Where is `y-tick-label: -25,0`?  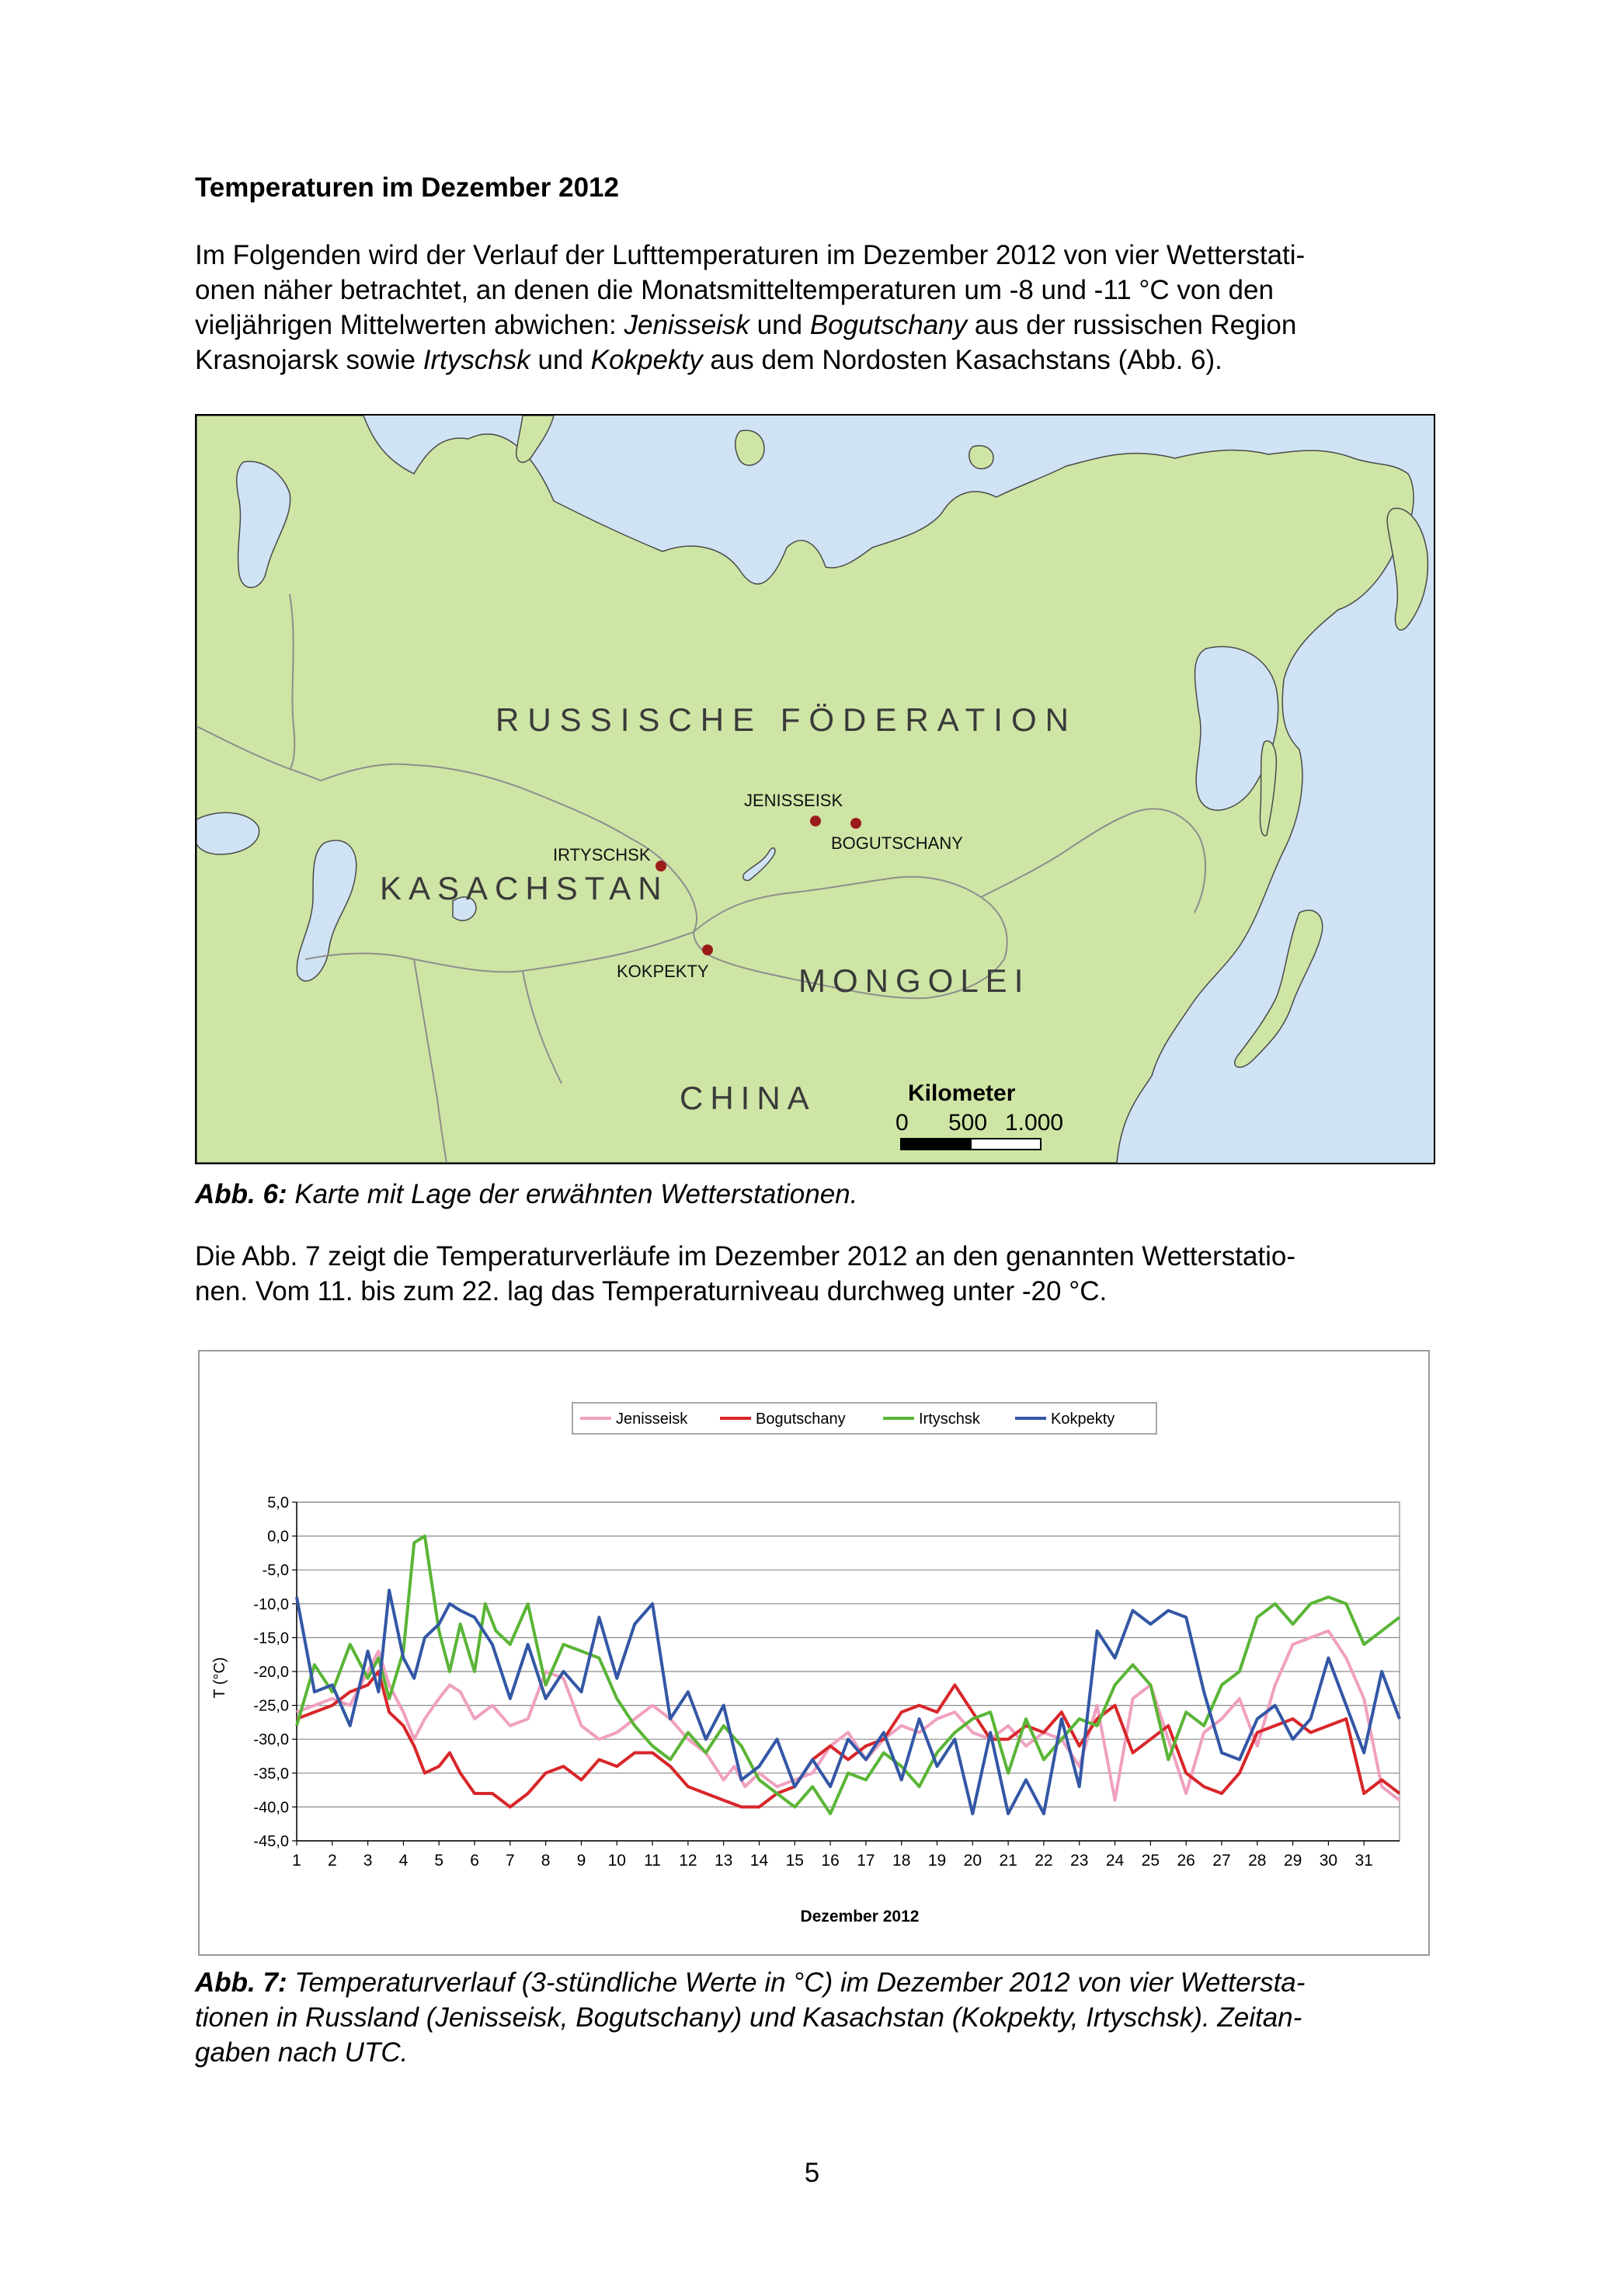
y-tick-label: -25,0 is located at coordinates (271, 1707).